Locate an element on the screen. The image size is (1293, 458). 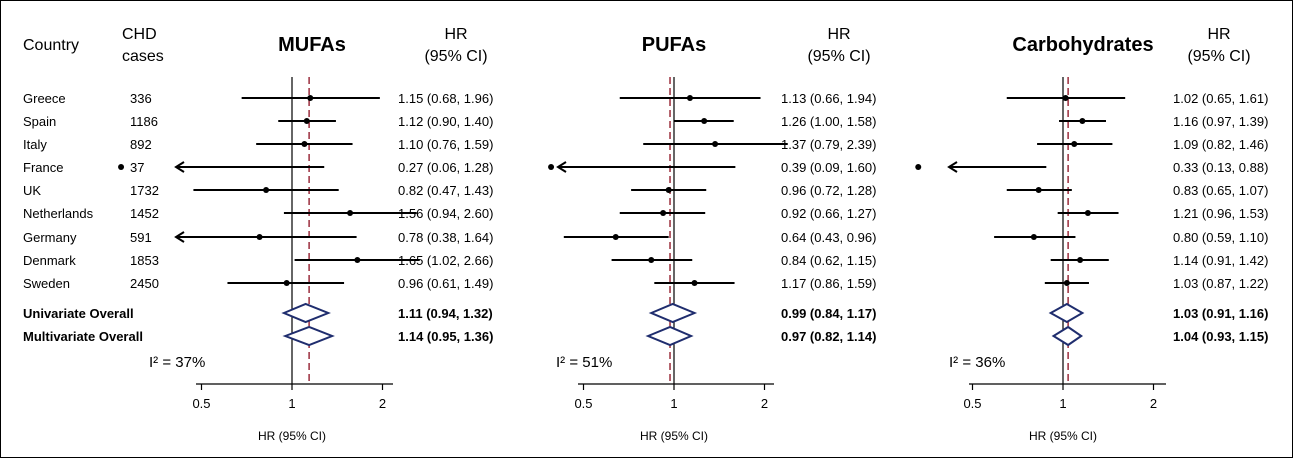
overall-hr-text: 1.03 (0.91, 1.16) is located at coordinates (1220, 313).